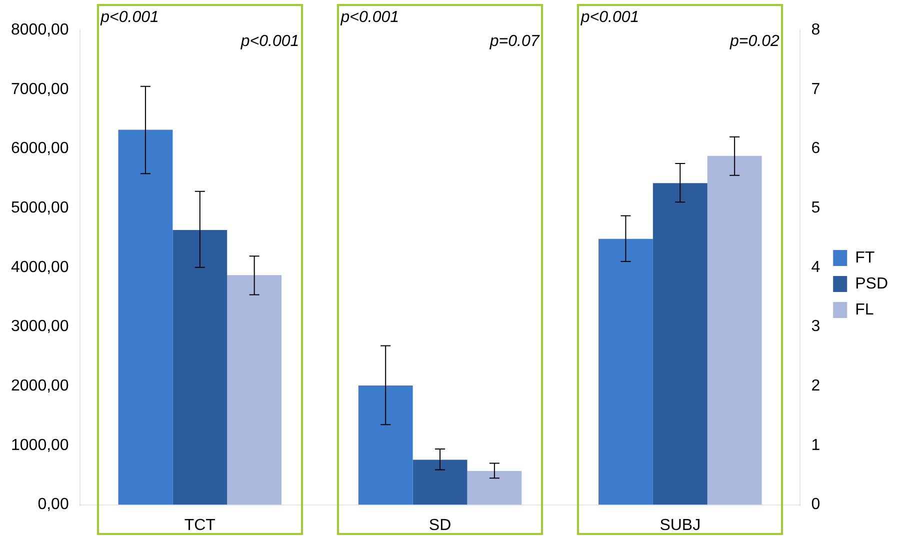 This screenshot has height=547, width=906. I want to click on y-tick-label: 3000,00, so click(39, 327).